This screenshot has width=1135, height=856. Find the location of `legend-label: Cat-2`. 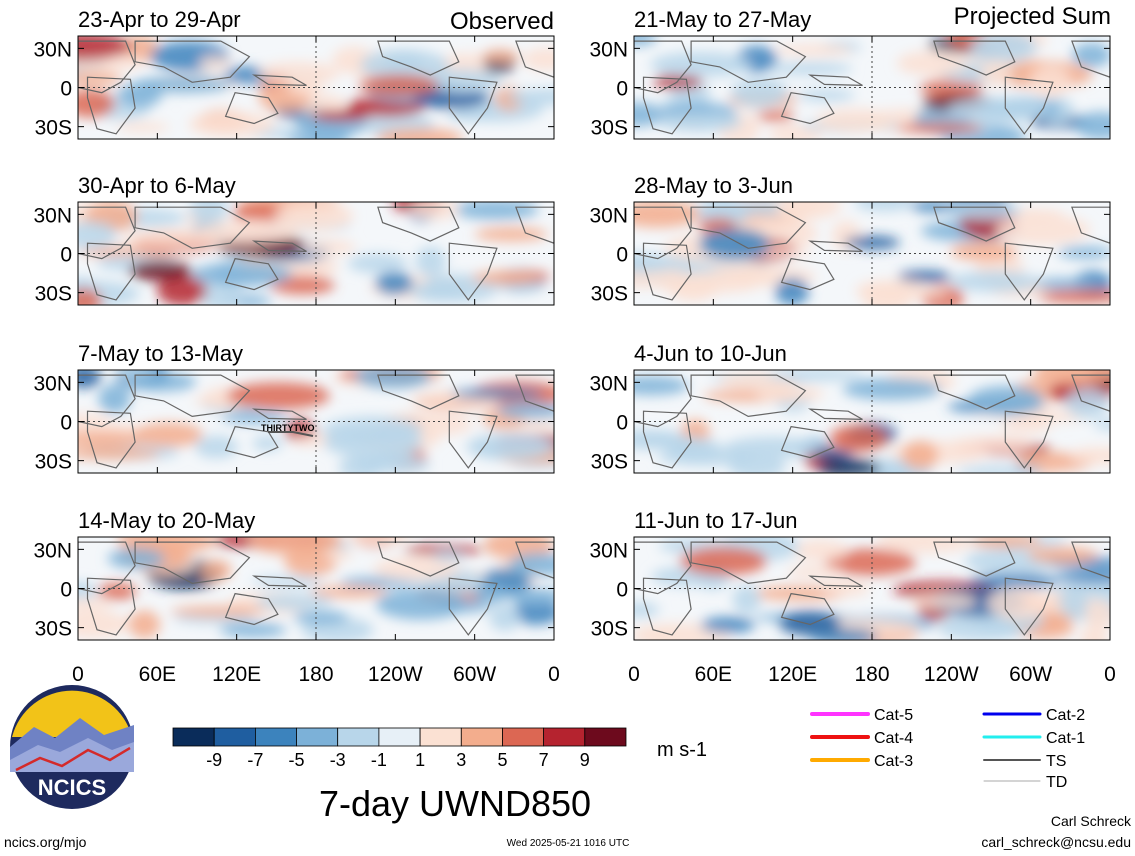

legend-label: Cat-2 is located at coordinates (1065, 715).